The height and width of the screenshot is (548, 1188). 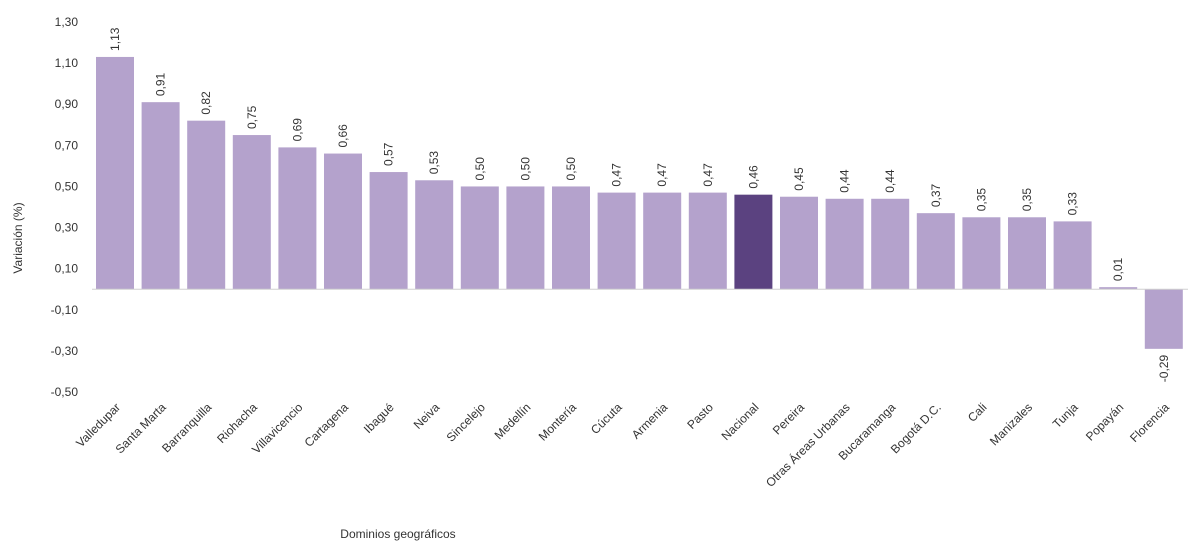 What do you see at coordinates (935, 251) in the screenshot?
I see `bar-bogotá-d-c-` at bounding box center [935, 251].